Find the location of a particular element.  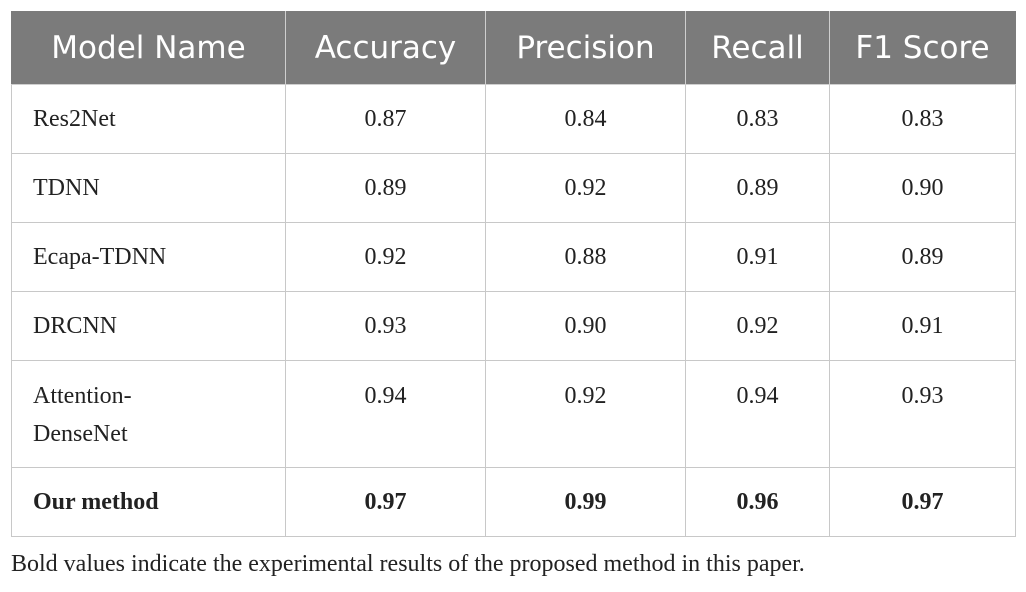

header-f1-score: F1 Score is located at coordinates (922, 48).